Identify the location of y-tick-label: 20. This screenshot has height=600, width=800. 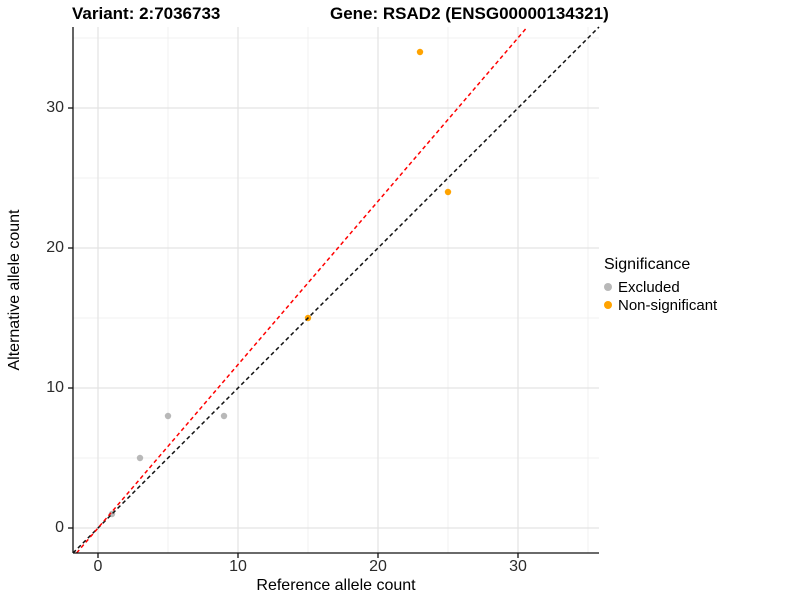
(55, 247).